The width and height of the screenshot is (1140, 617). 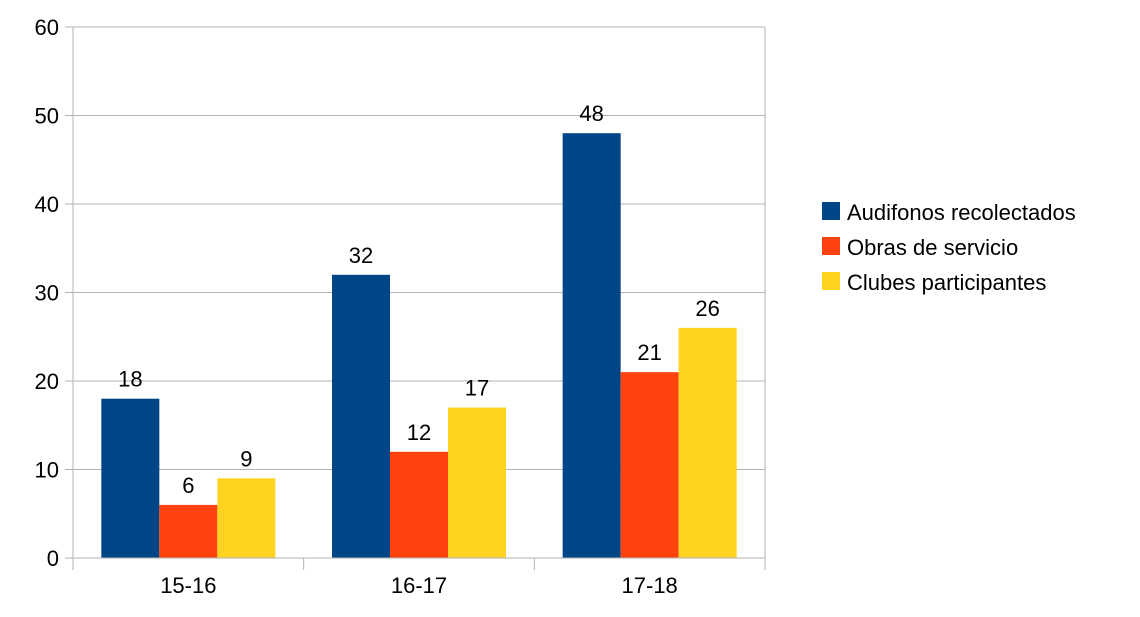 What do you see at coordinates (649, 352) in the screenshot?
I see `bar-value-label: 21` at bounding box center [649, 352].